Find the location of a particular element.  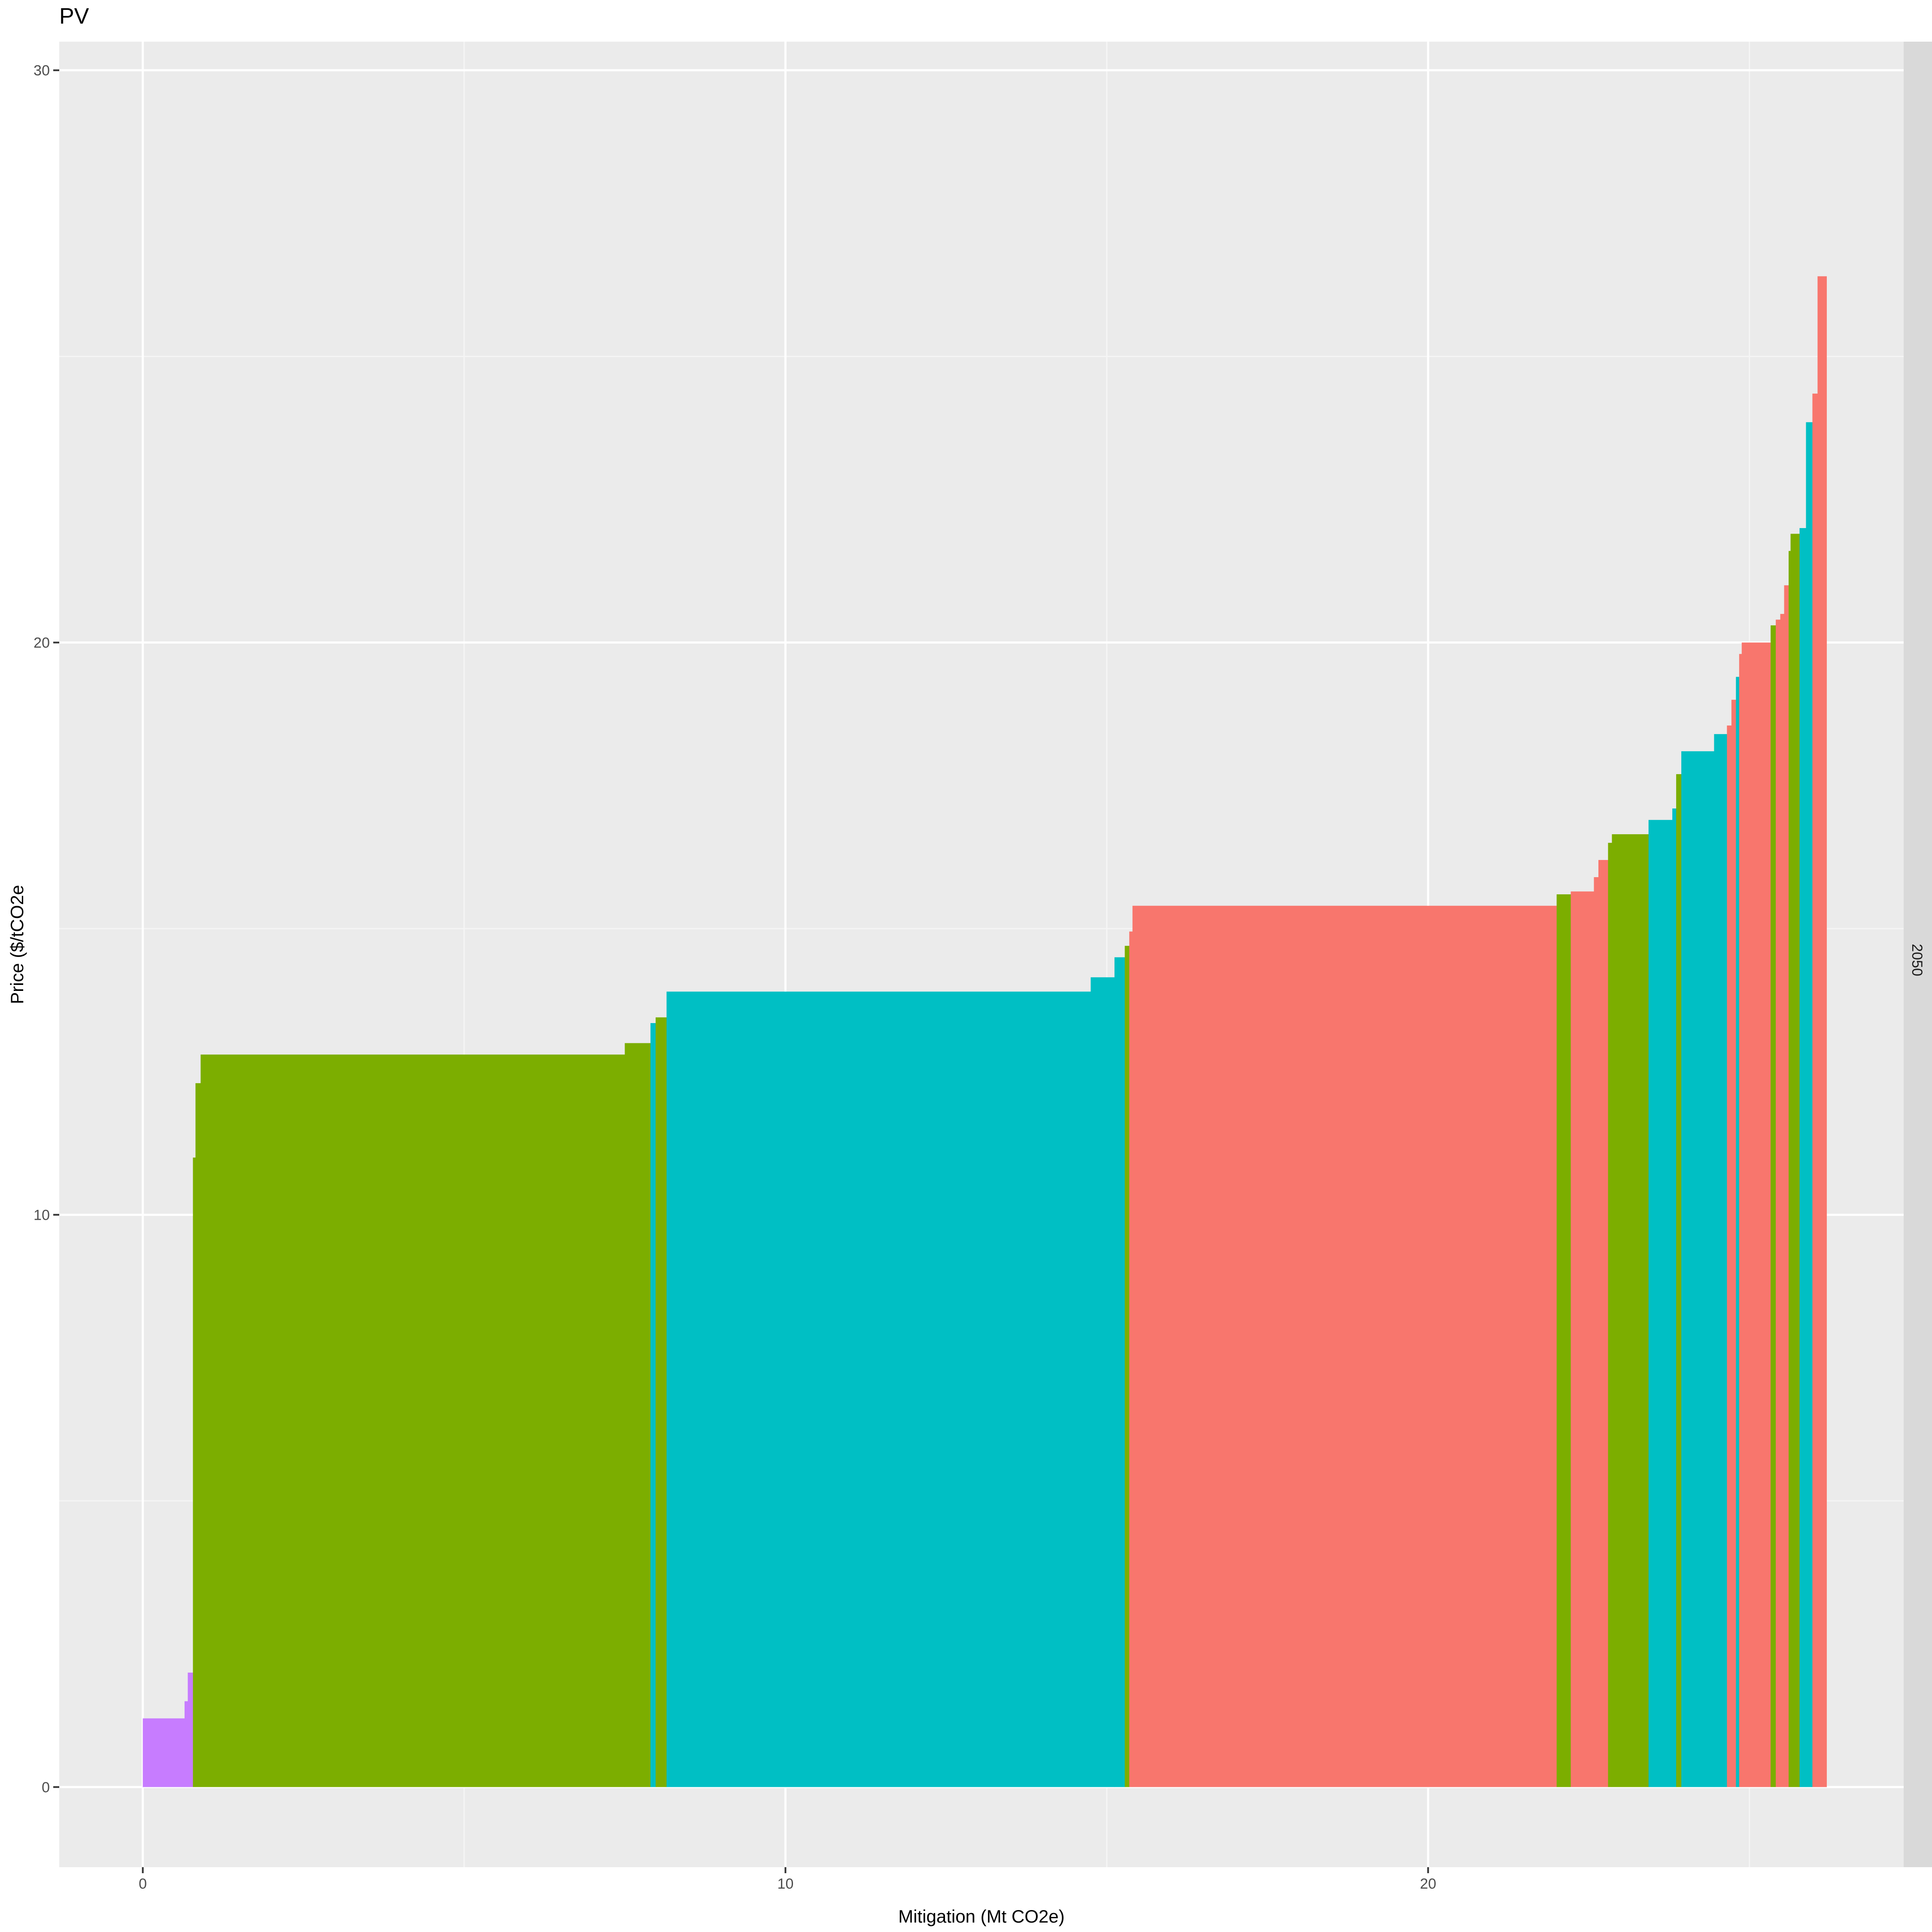

y-axis-title: Price ($/tCO2e is located at coordinates (17, 944).